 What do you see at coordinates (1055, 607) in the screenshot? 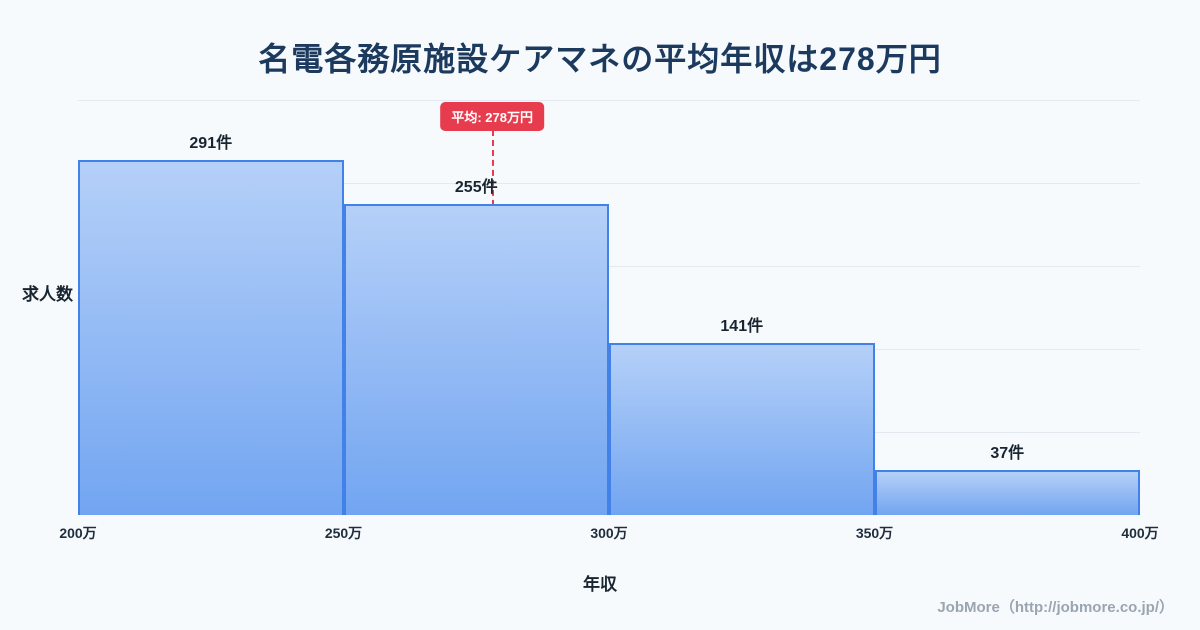
I see `credit-text: JobMore（http://jobmore.co.jp/）` at bounding box center [1055, 607].